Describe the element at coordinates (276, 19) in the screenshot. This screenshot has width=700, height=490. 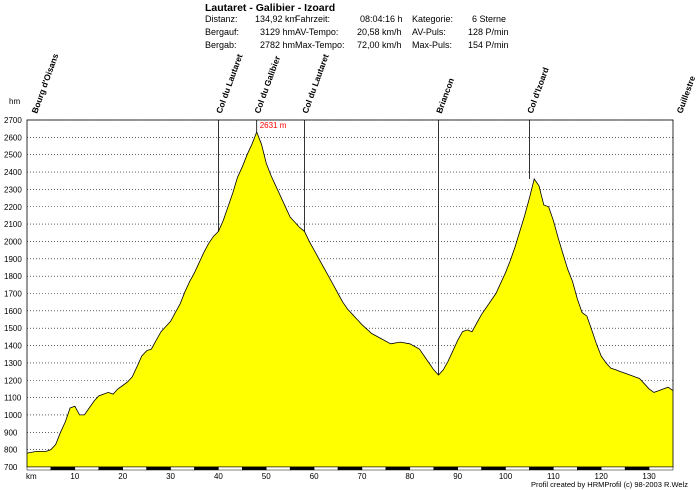
I see `stat-value: 134,92 km` at that location.